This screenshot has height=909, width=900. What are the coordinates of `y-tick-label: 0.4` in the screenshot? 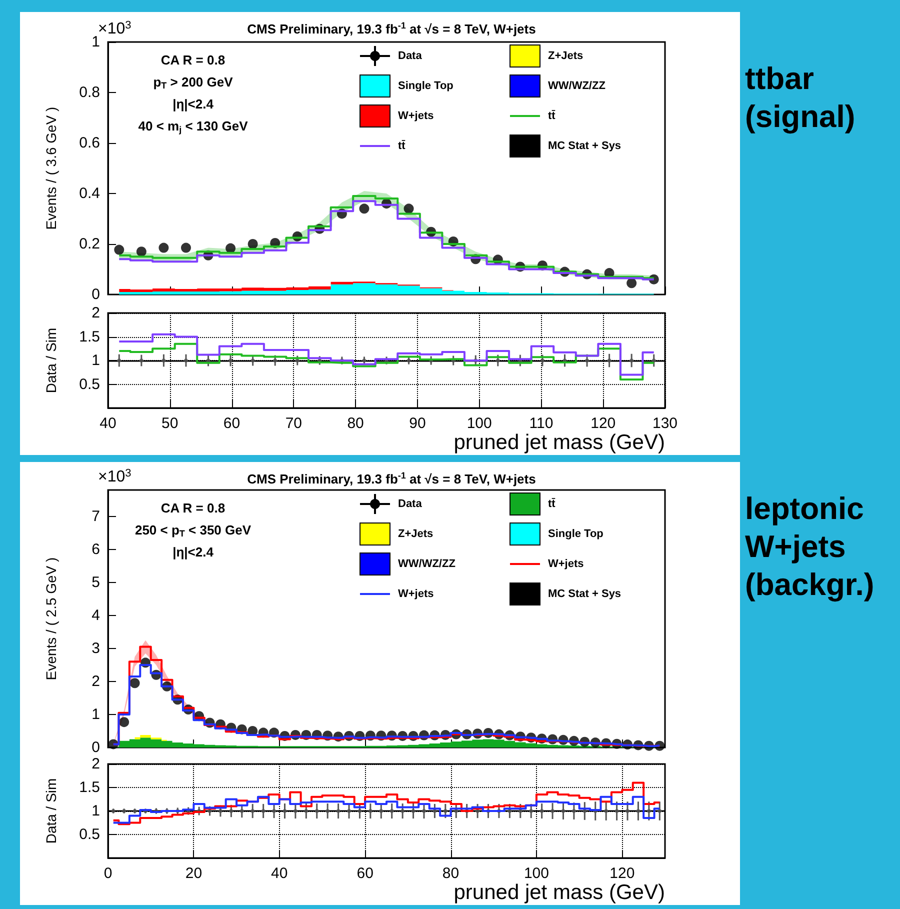 It's located at (89, 193).